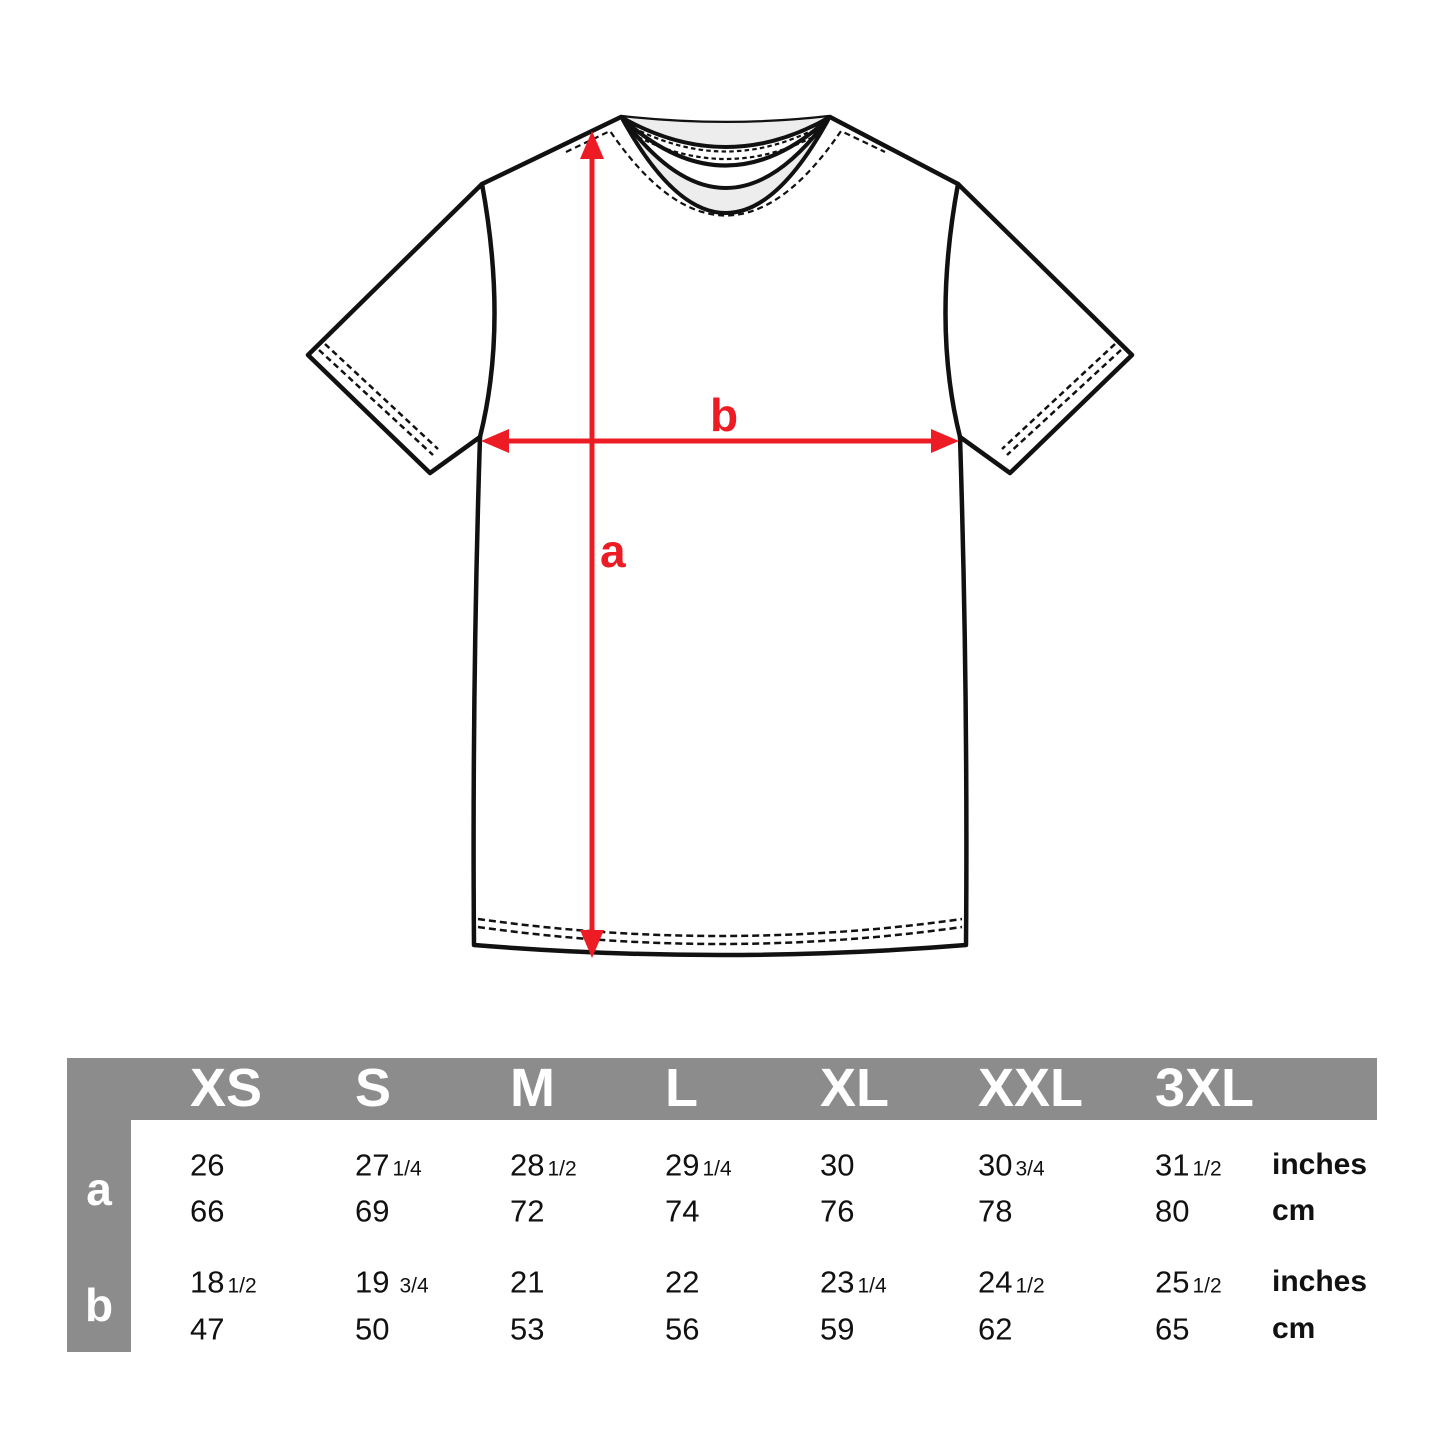  Describe the element at coordinates (527, 1282) in the screenshot. I see `value-b-m-inches: 21` at that location.